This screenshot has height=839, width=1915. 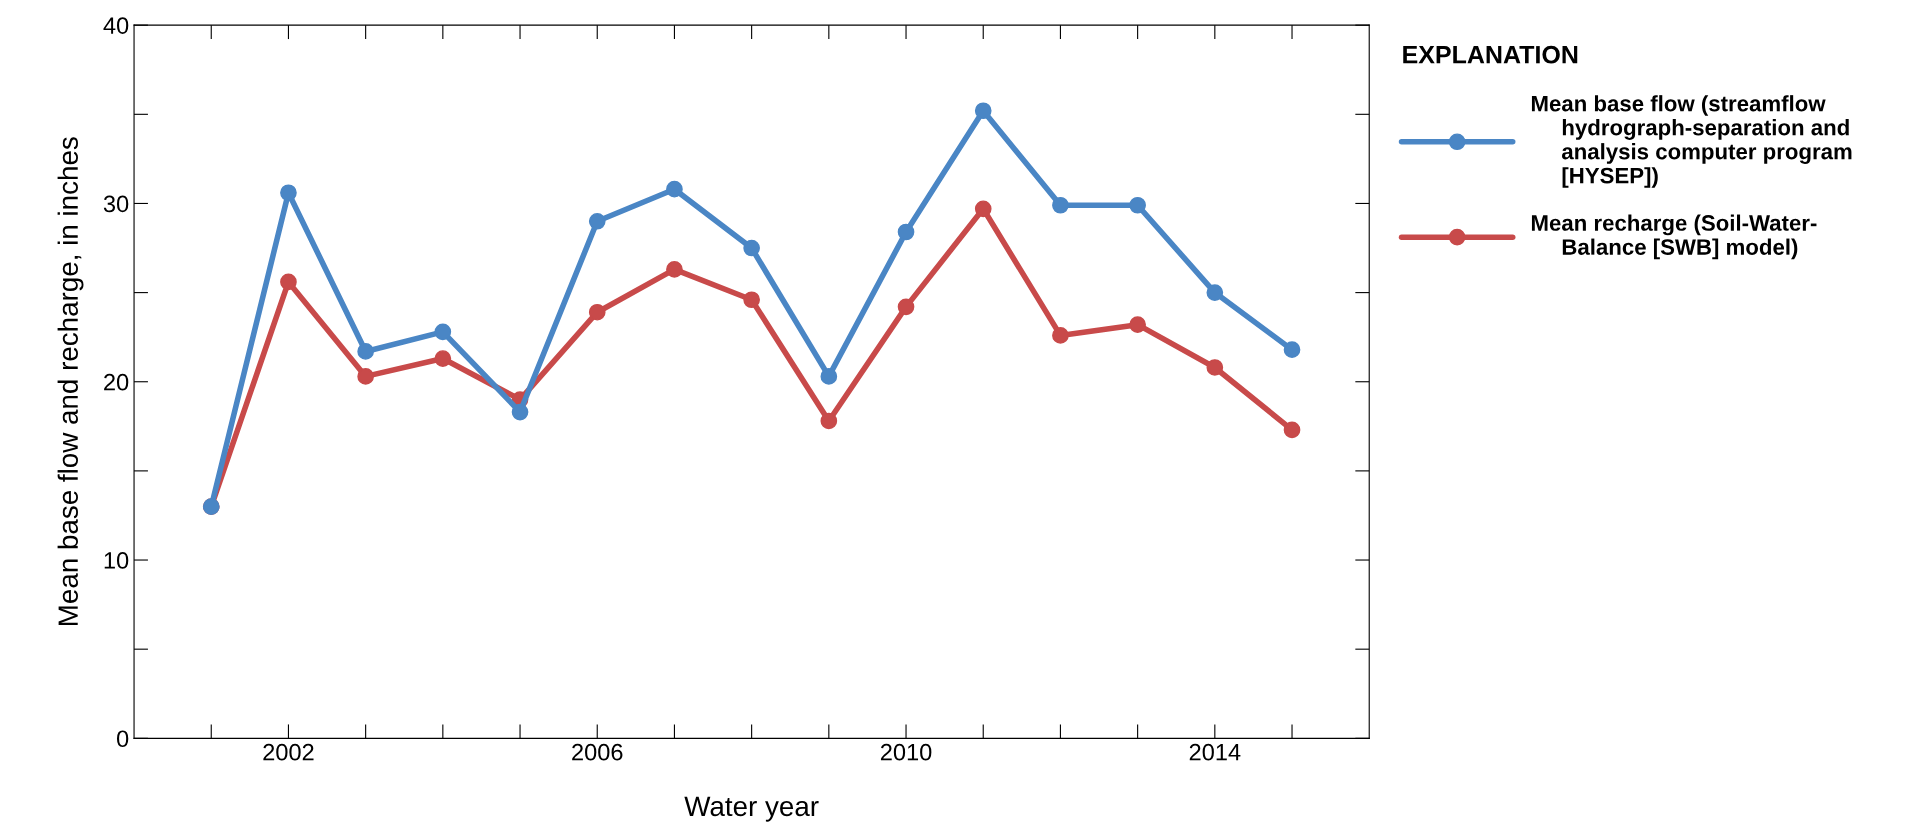 What do you see at coordinates (1490, 54) in the screenshot?
I see `legend-title: EXPLANATION` at bounding box center [1490, 54].